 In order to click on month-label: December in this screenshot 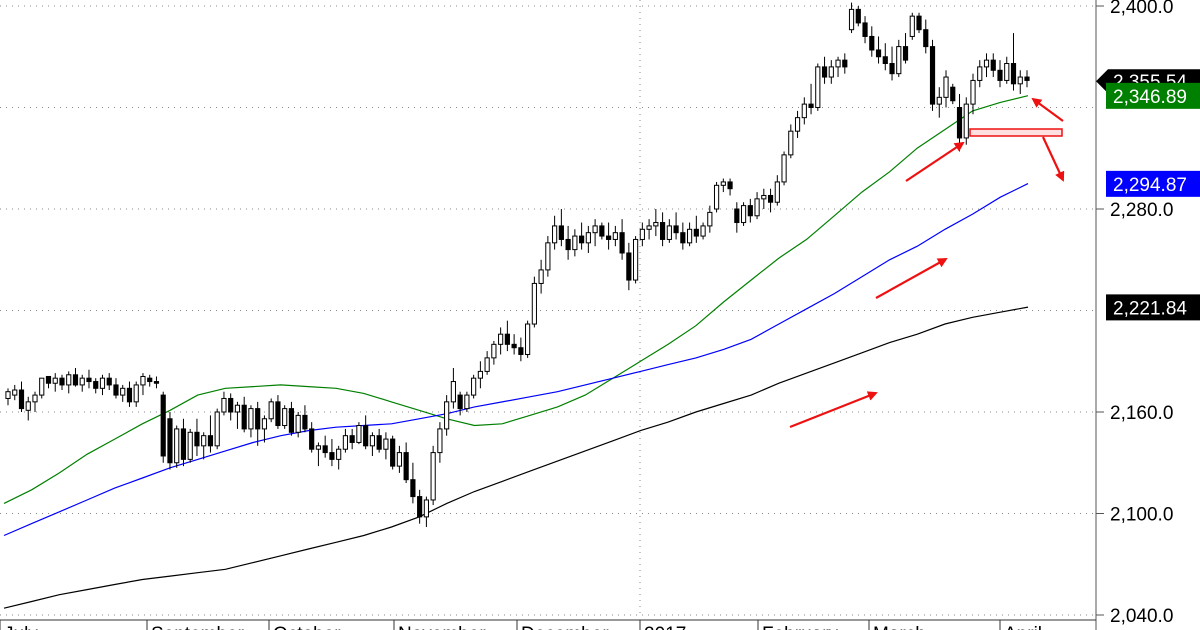, I will do `click(565, 627)`.